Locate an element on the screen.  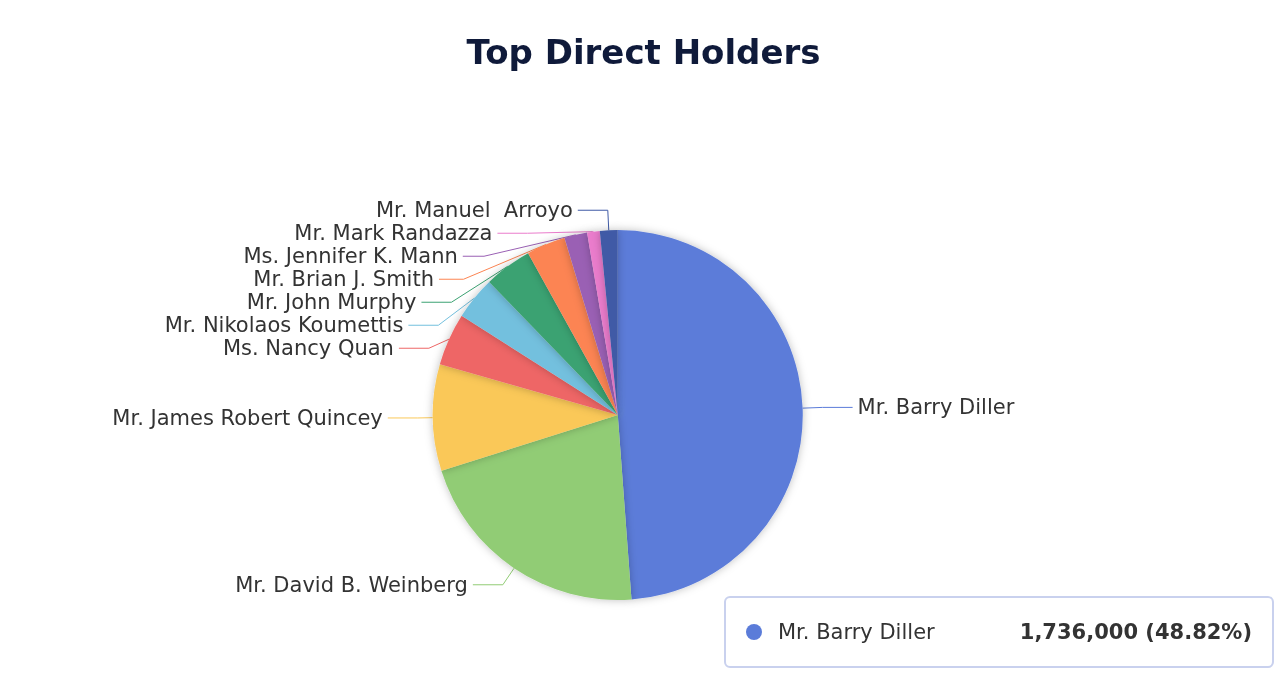
slice-label: Mr. Brian J. Smith is located at coordinates (343, 279).